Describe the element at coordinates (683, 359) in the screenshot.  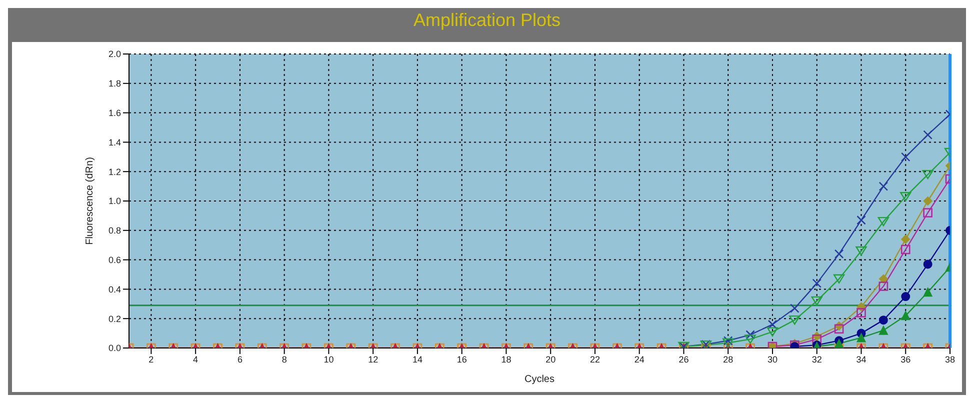
I see `x-tick-label: 26` at that location.